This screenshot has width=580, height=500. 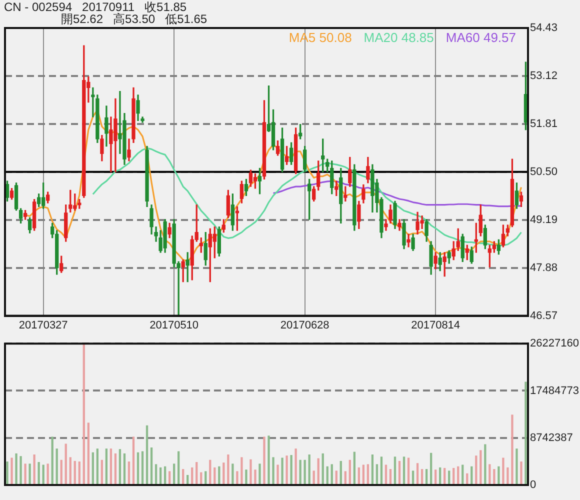 What do you see at coordinates (43, 325) in the screenshot?
I see `x-tick-label: 20170327` at bounding box center [43, 325].